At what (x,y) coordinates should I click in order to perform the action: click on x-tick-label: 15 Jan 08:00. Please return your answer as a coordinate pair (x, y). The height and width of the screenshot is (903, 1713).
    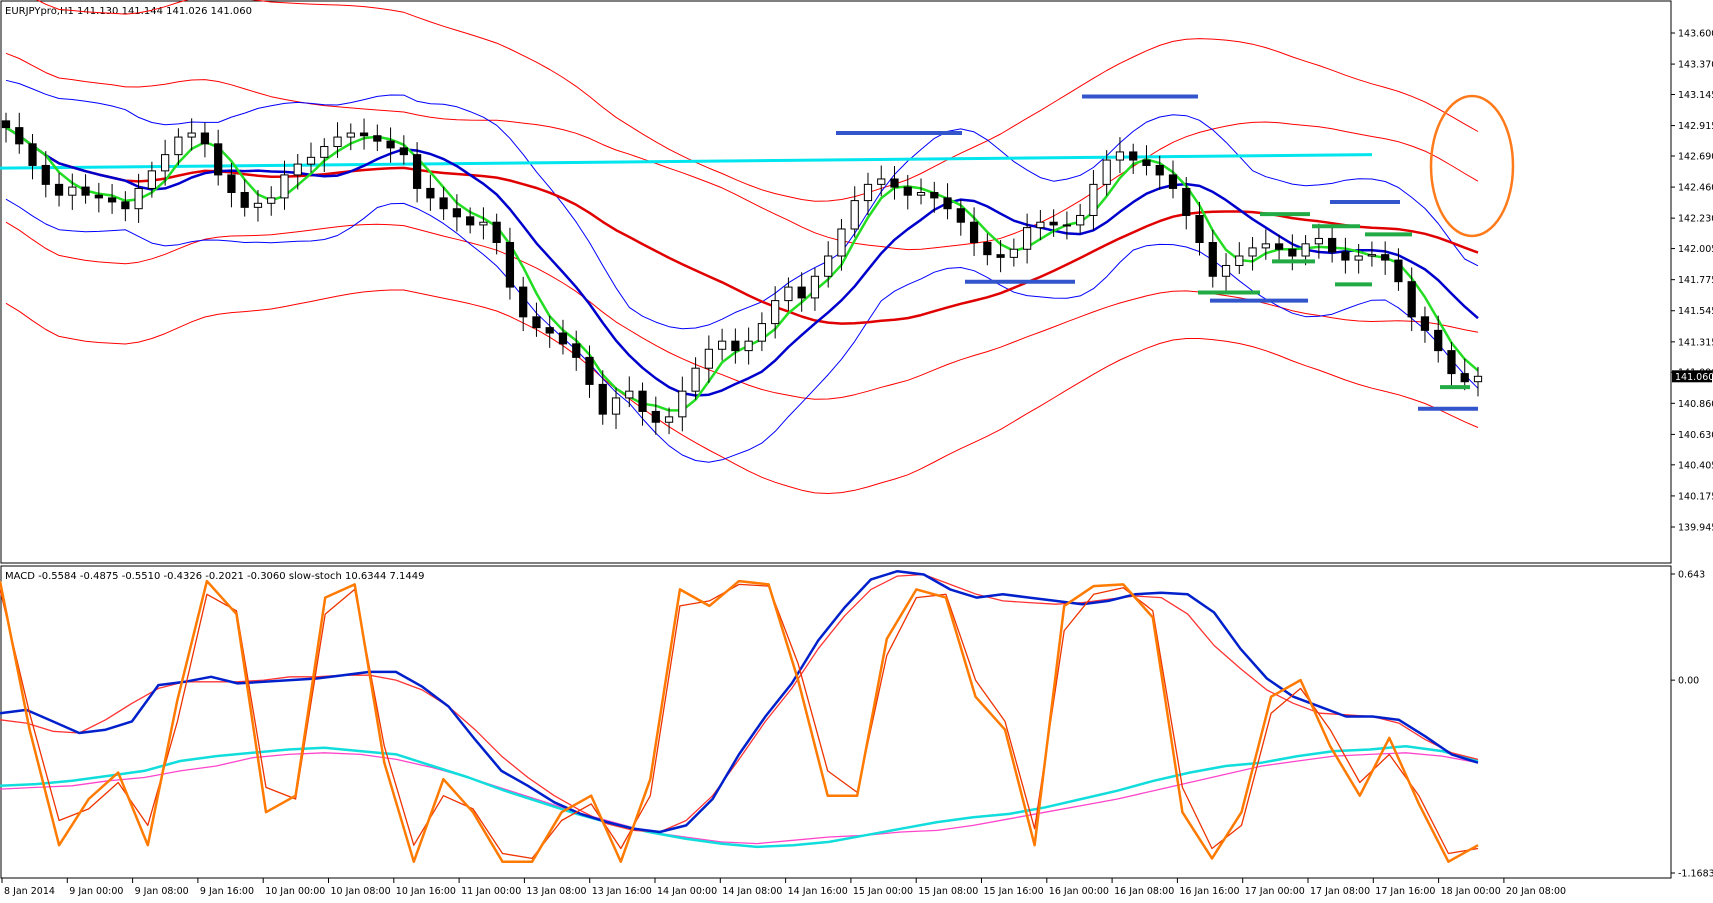
    Looking at the image, I should click on (948, 891).